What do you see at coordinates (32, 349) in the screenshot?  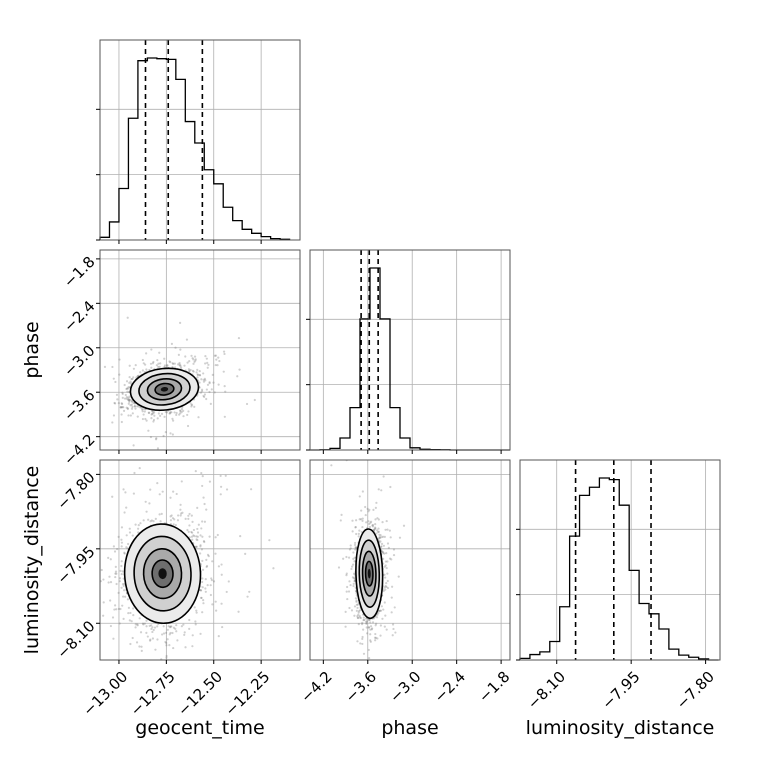 I see `y-axis-label-phase: phase` at bounding box center [32, 349].